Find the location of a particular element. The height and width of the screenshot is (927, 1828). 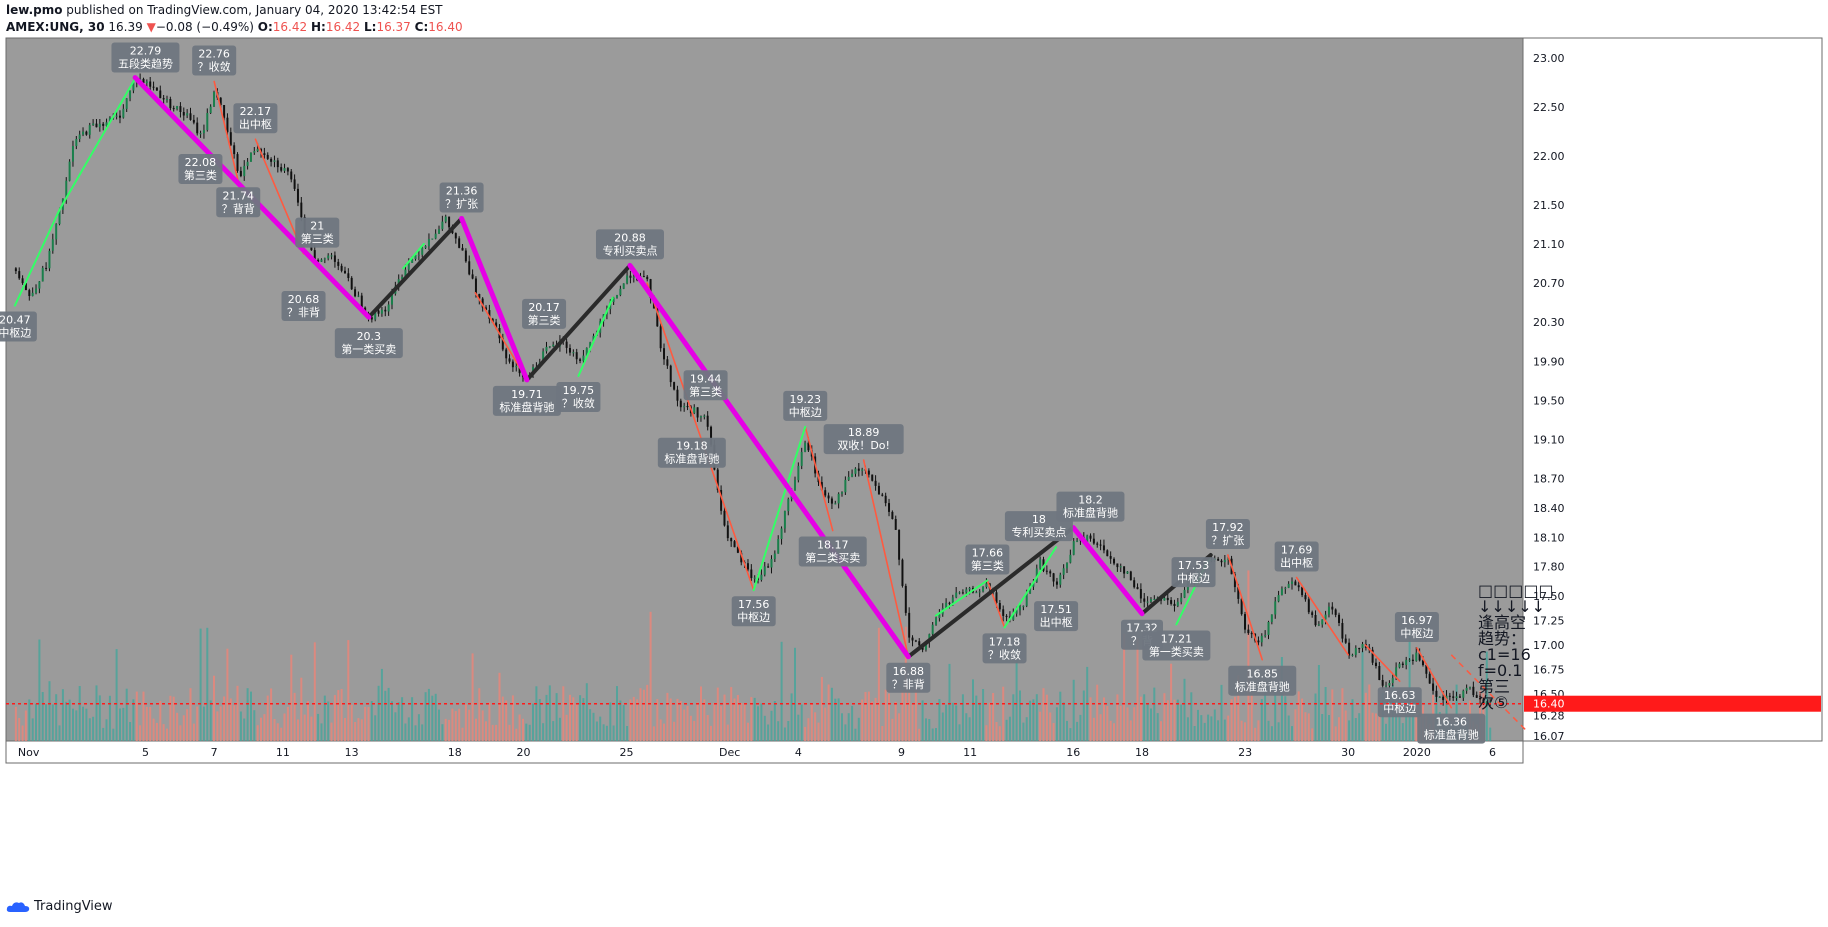

high-value: 16.42 is located at coordinates (343, 27).